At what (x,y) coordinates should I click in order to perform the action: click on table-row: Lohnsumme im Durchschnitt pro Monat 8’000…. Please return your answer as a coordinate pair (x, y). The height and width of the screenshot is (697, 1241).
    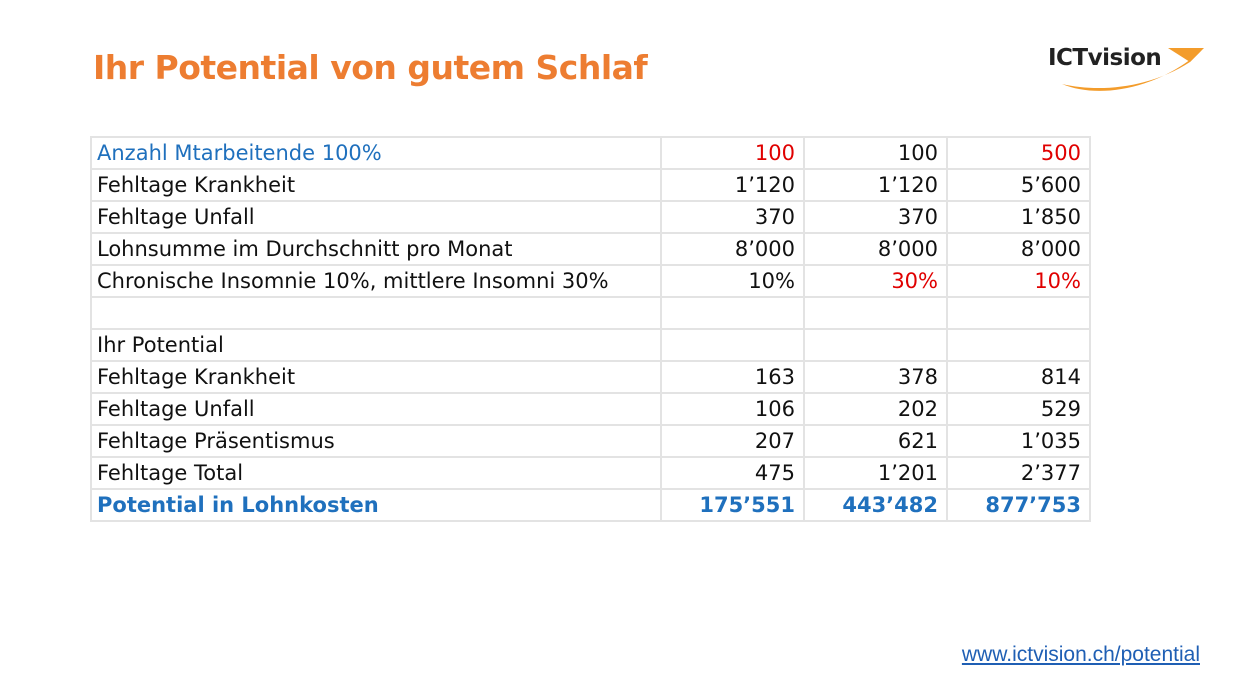
    Looking at the image, I should click on (590, 249).